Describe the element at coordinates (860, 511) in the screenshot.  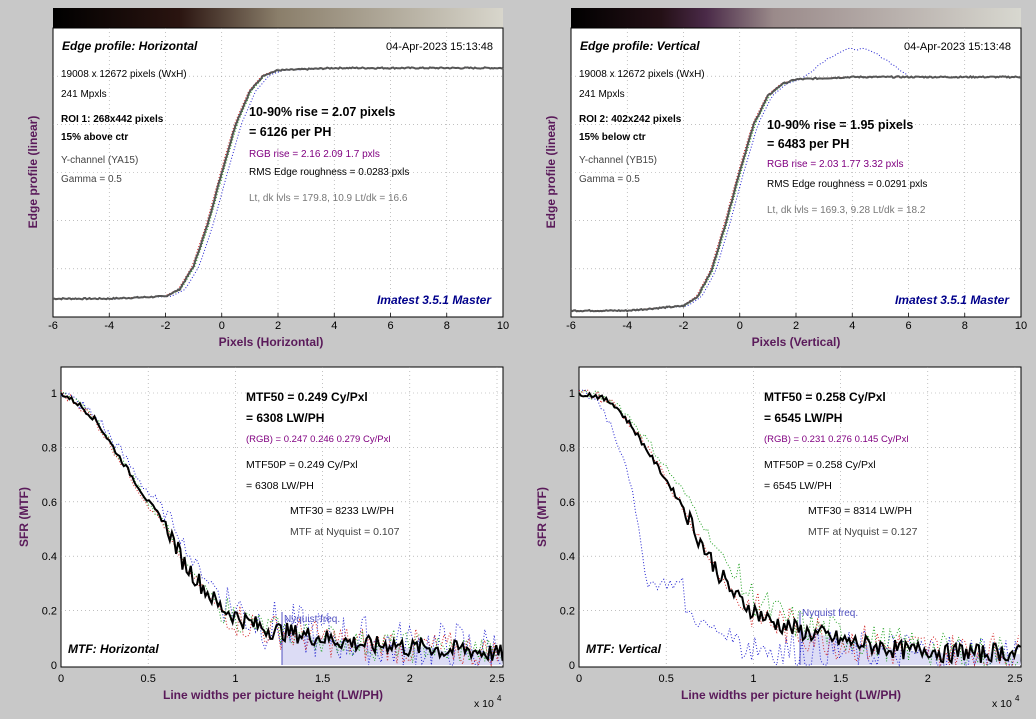
I see `mtf30-value: MTF30 = 8314 LW/PH` at that location.